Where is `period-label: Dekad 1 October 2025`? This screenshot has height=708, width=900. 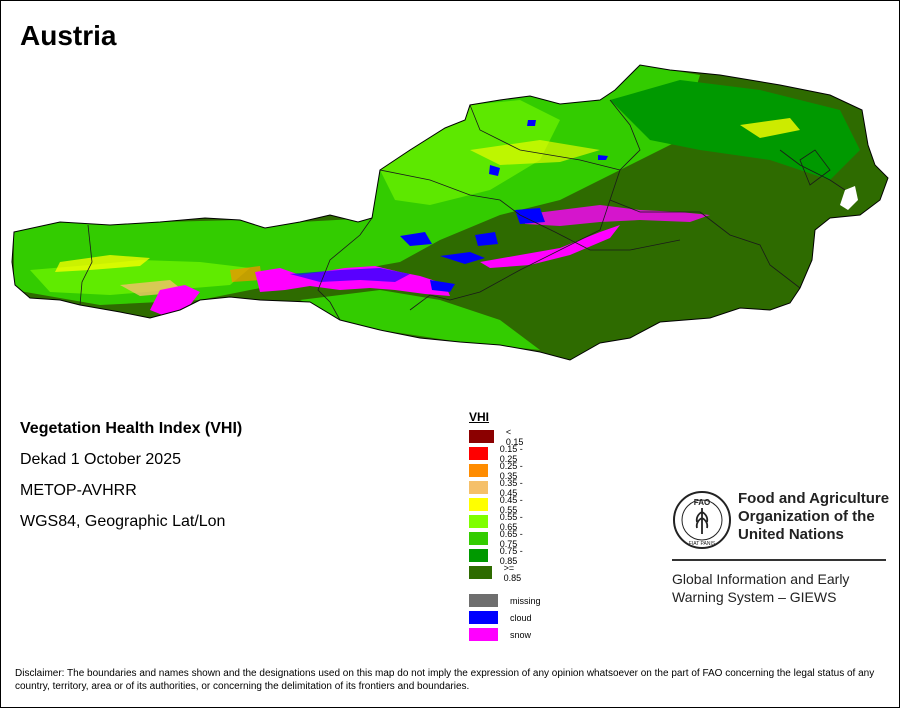 period-label: Dekad 1 October 2025 is located at coordinates (100, 459).